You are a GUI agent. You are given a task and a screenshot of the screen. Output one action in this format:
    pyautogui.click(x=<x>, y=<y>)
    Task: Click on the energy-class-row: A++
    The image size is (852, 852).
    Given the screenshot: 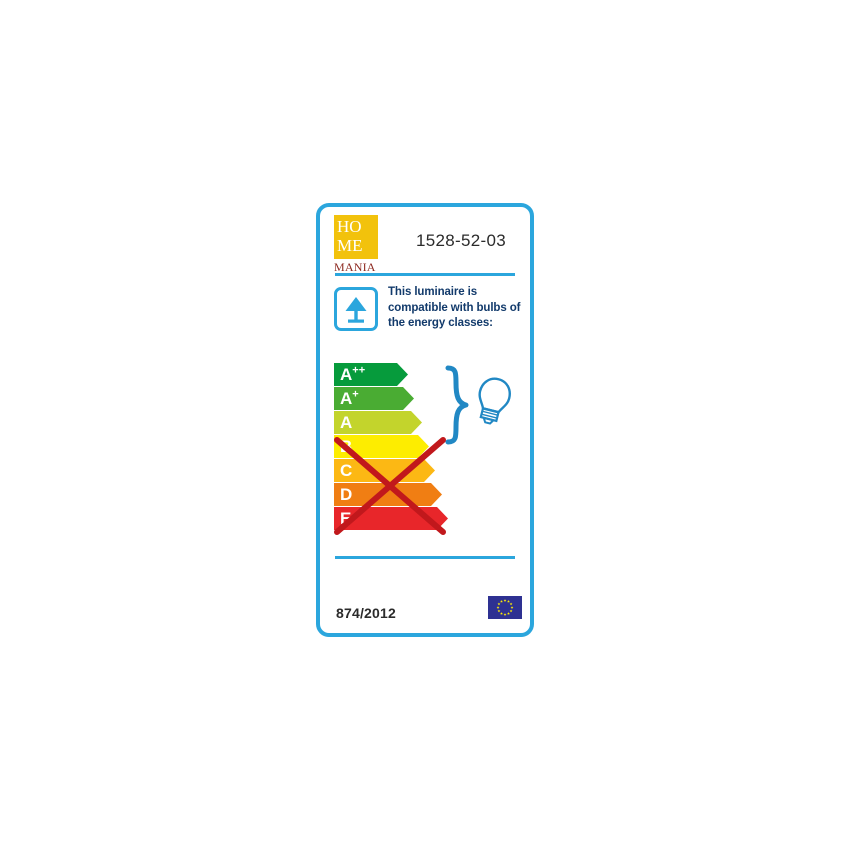 What is the action you would take?
    pyautogui.click(x=394, y=374)
    